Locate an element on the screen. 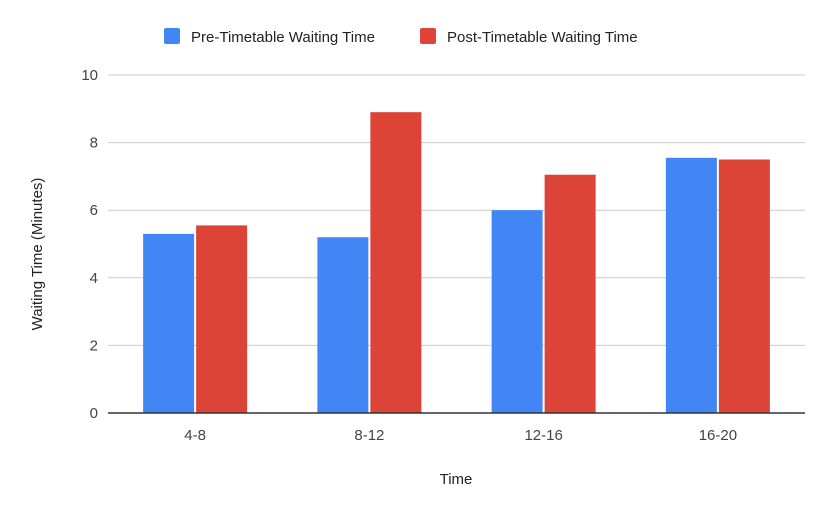  y-tick-label: 2 is located at coordinates (94, 345).